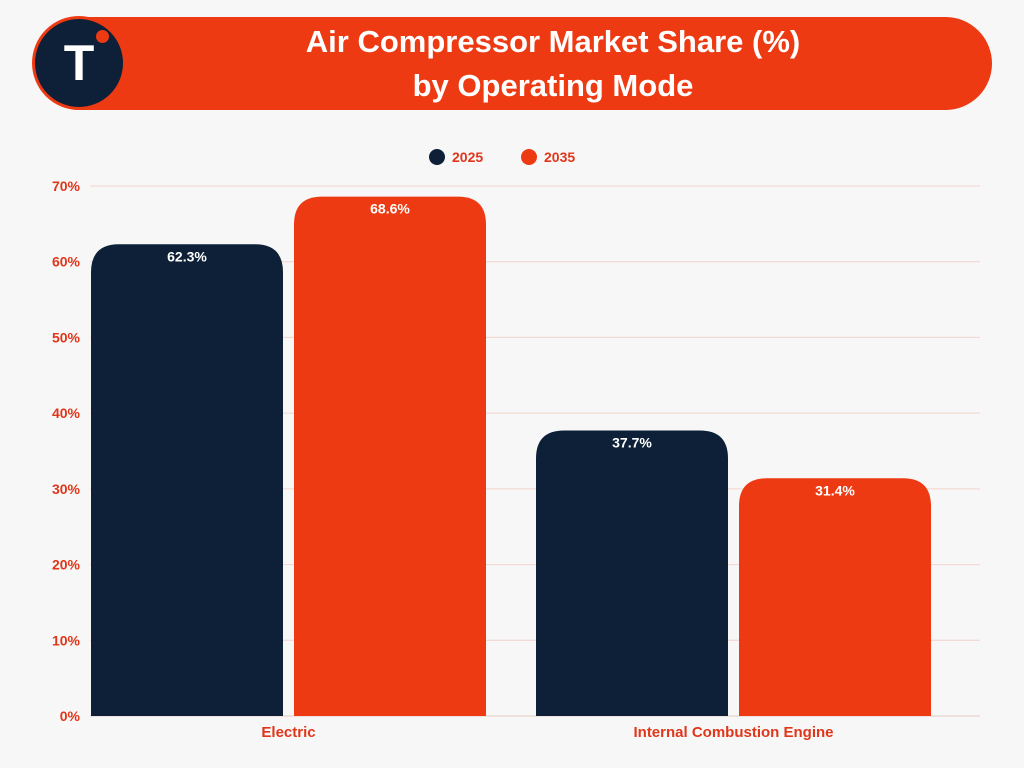  What do you see at coordinates (529, 157) in the screenshot?
I see `legend-marker-2035` at bounding box center [529, 157].